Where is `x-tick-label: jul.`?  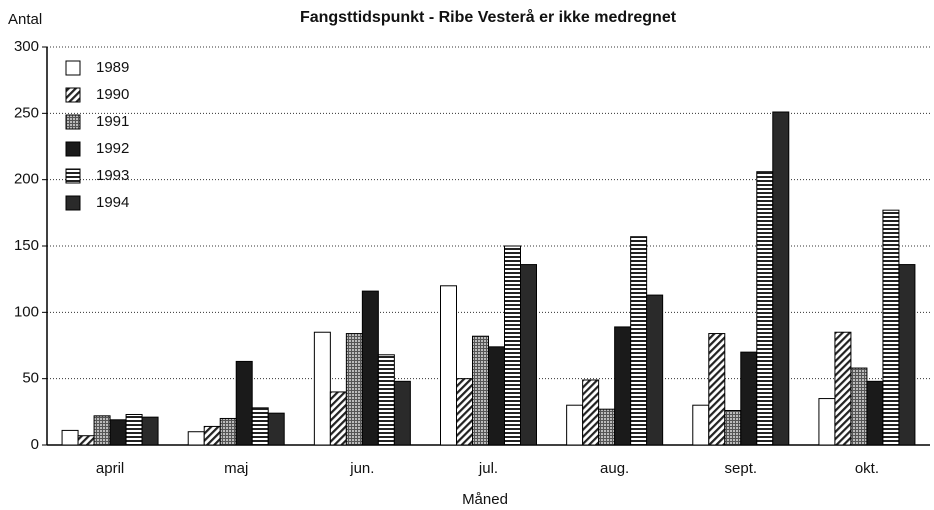
x-tick-label: jul. is located at coordinates (488, 468).